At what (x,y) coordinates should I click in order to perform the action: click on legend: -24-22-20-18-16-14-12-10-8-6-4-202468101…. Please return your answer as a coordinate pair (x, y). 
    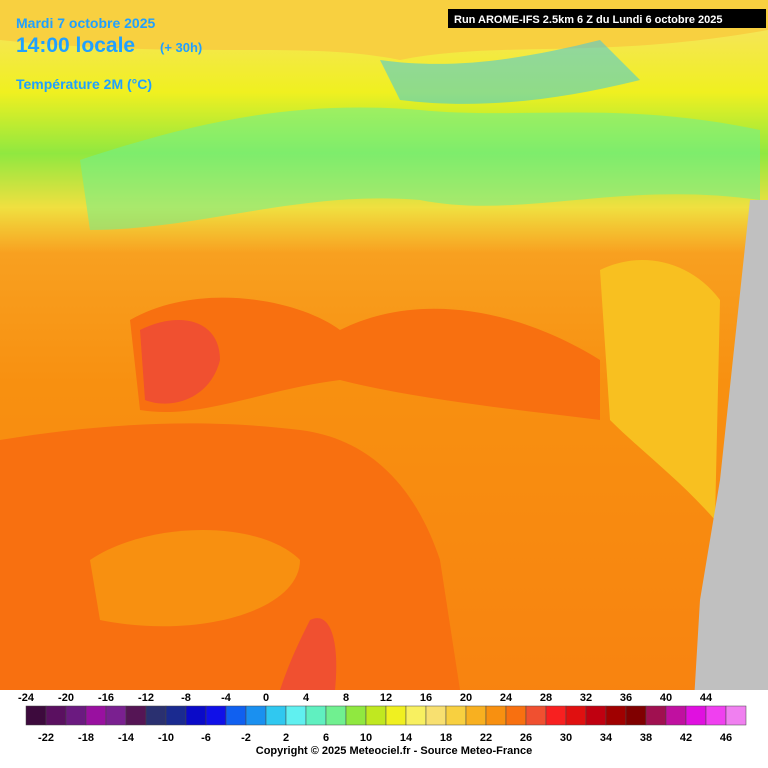
    Looking at the image, I should click on (382, 718).